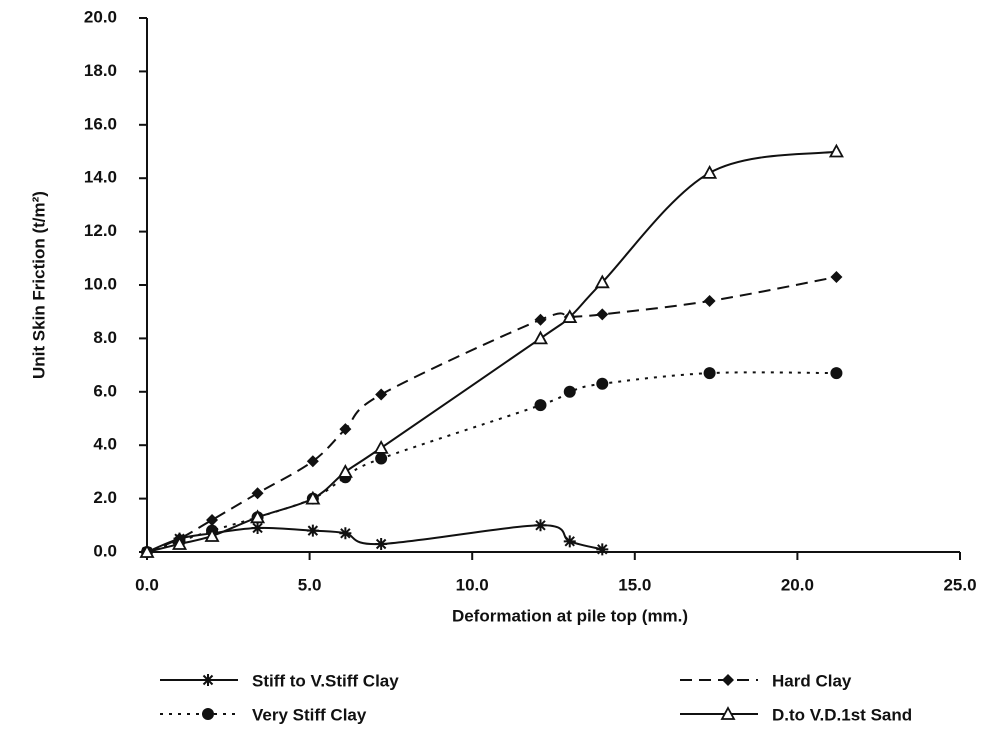 The image size is (989, 749). I want to click on x-tick-label: 10.0, so click(472, 584).